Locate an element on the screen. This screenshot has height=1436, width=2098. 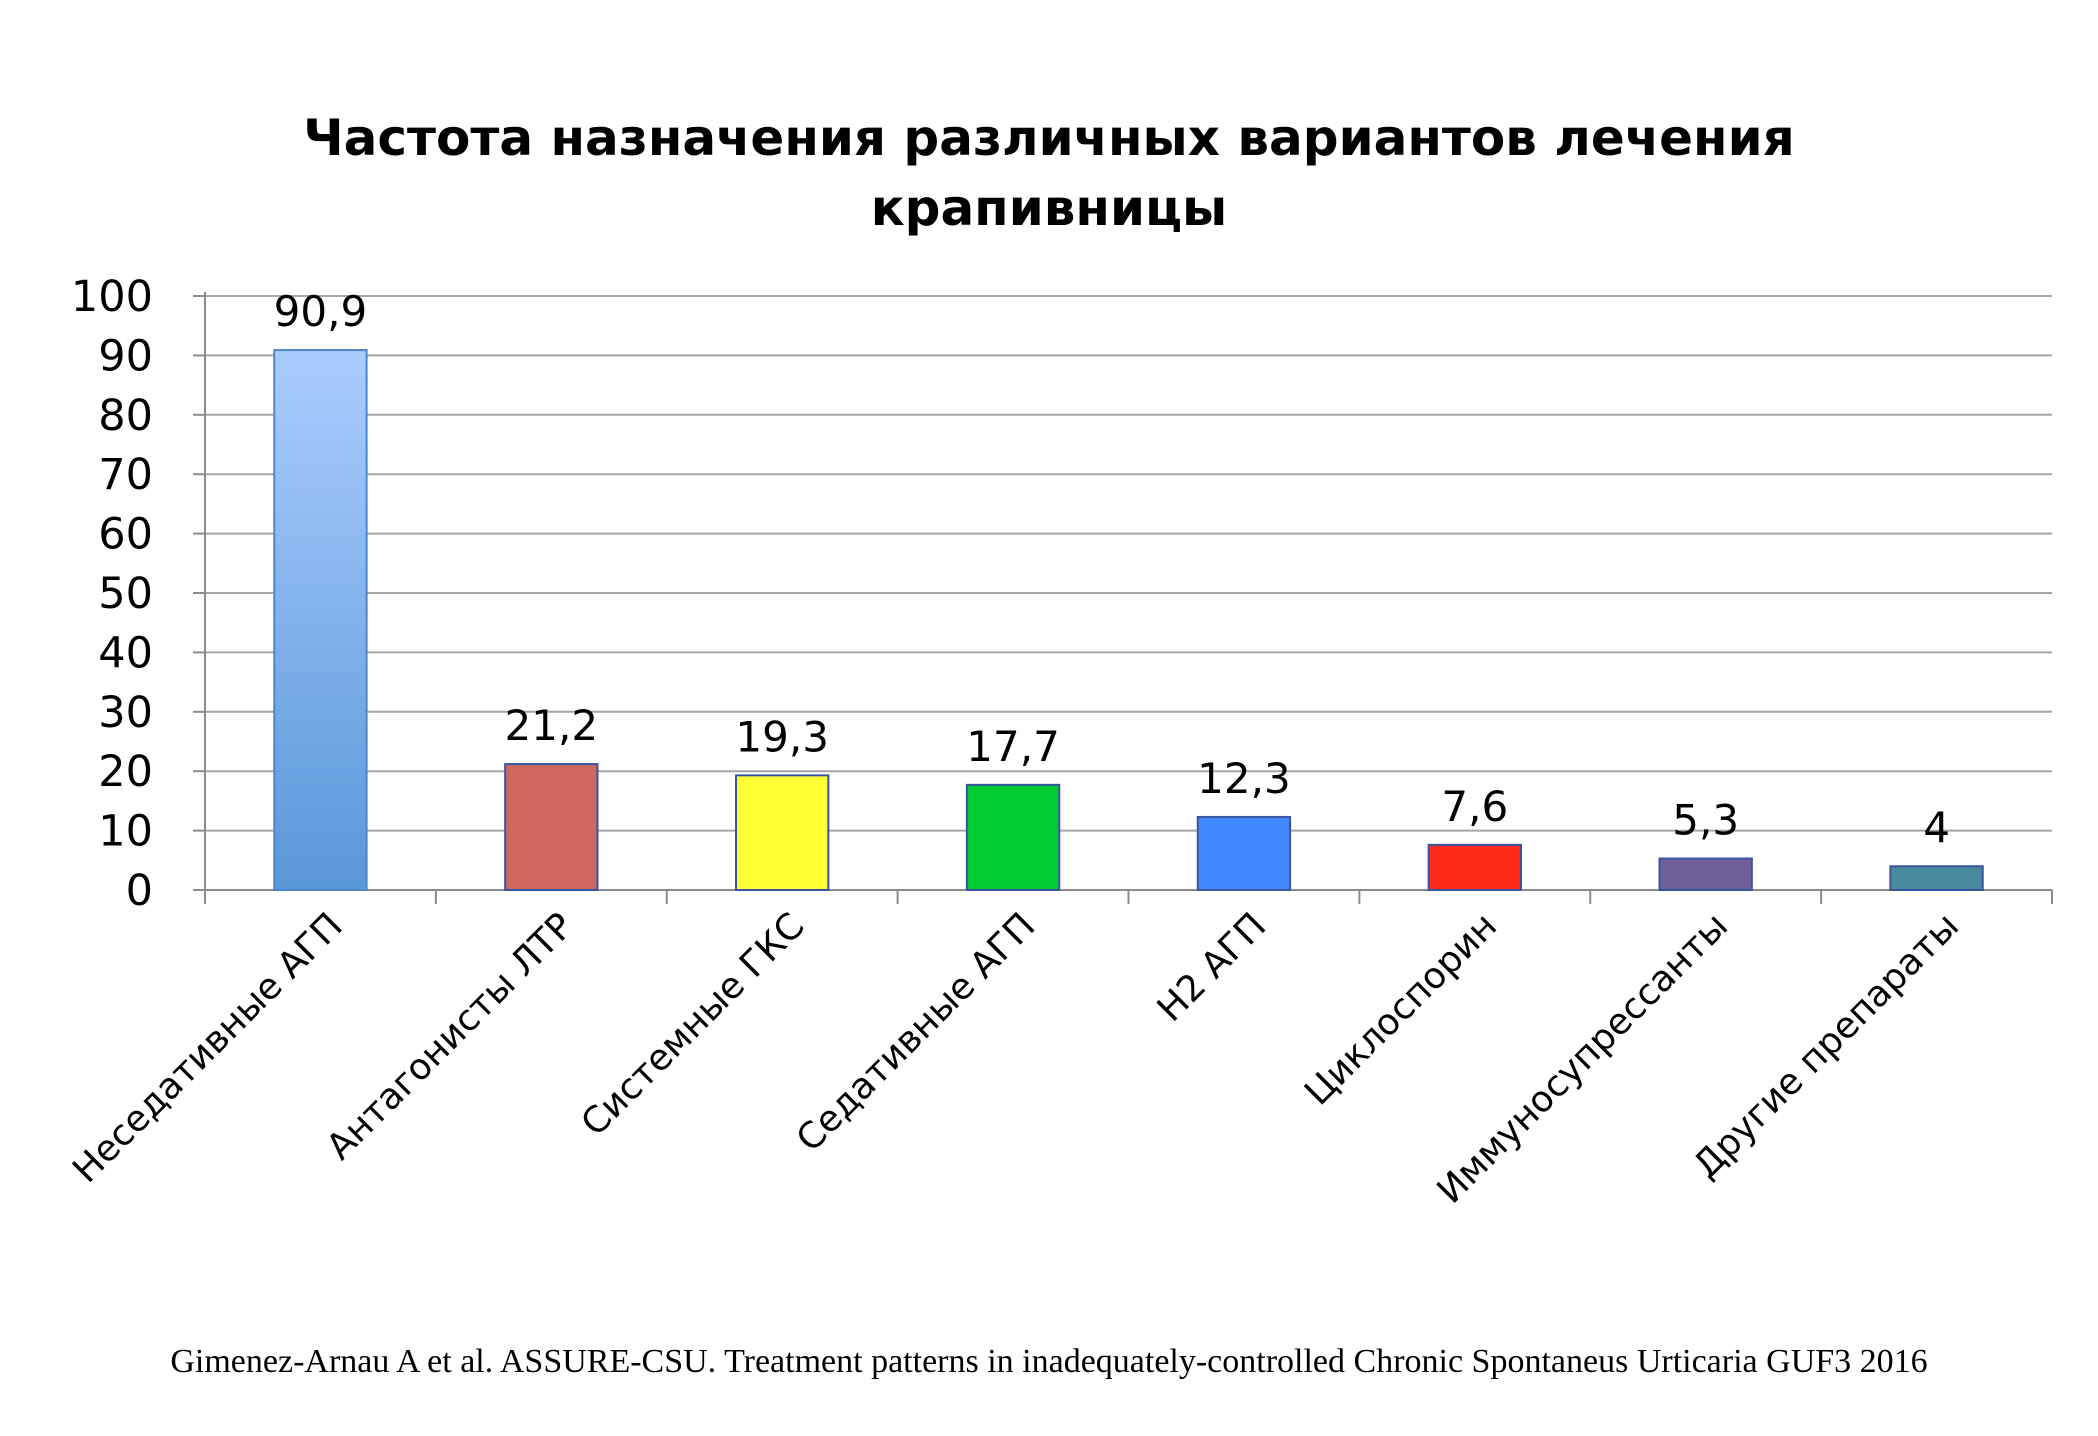
y-tick-label: 40 is located at coordinates (125, 653).